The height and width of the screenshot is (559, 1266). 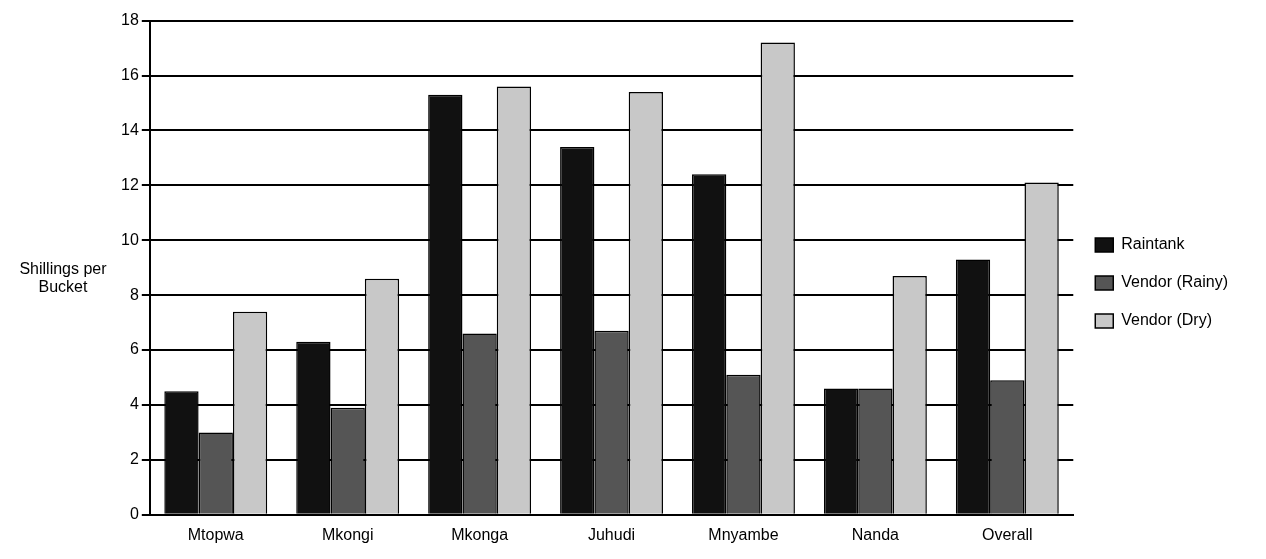 What do you see at coordinates (611, 534) in the screenshot?
I see `x-tick-label: Juhudi` at bounding box center [611, 534].